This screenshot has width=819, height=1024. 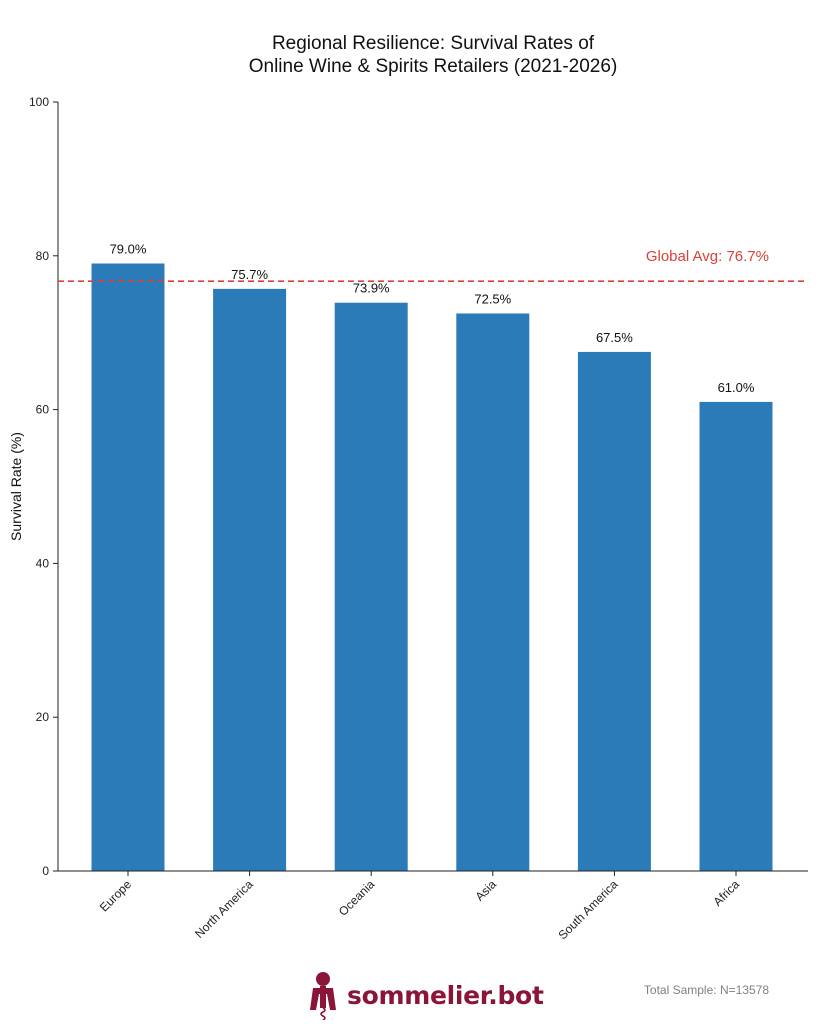 What do you see at coordinates (128, 248) in the screenshot?
I see `data-label: 79.0%` at bounding box center [128, 248].